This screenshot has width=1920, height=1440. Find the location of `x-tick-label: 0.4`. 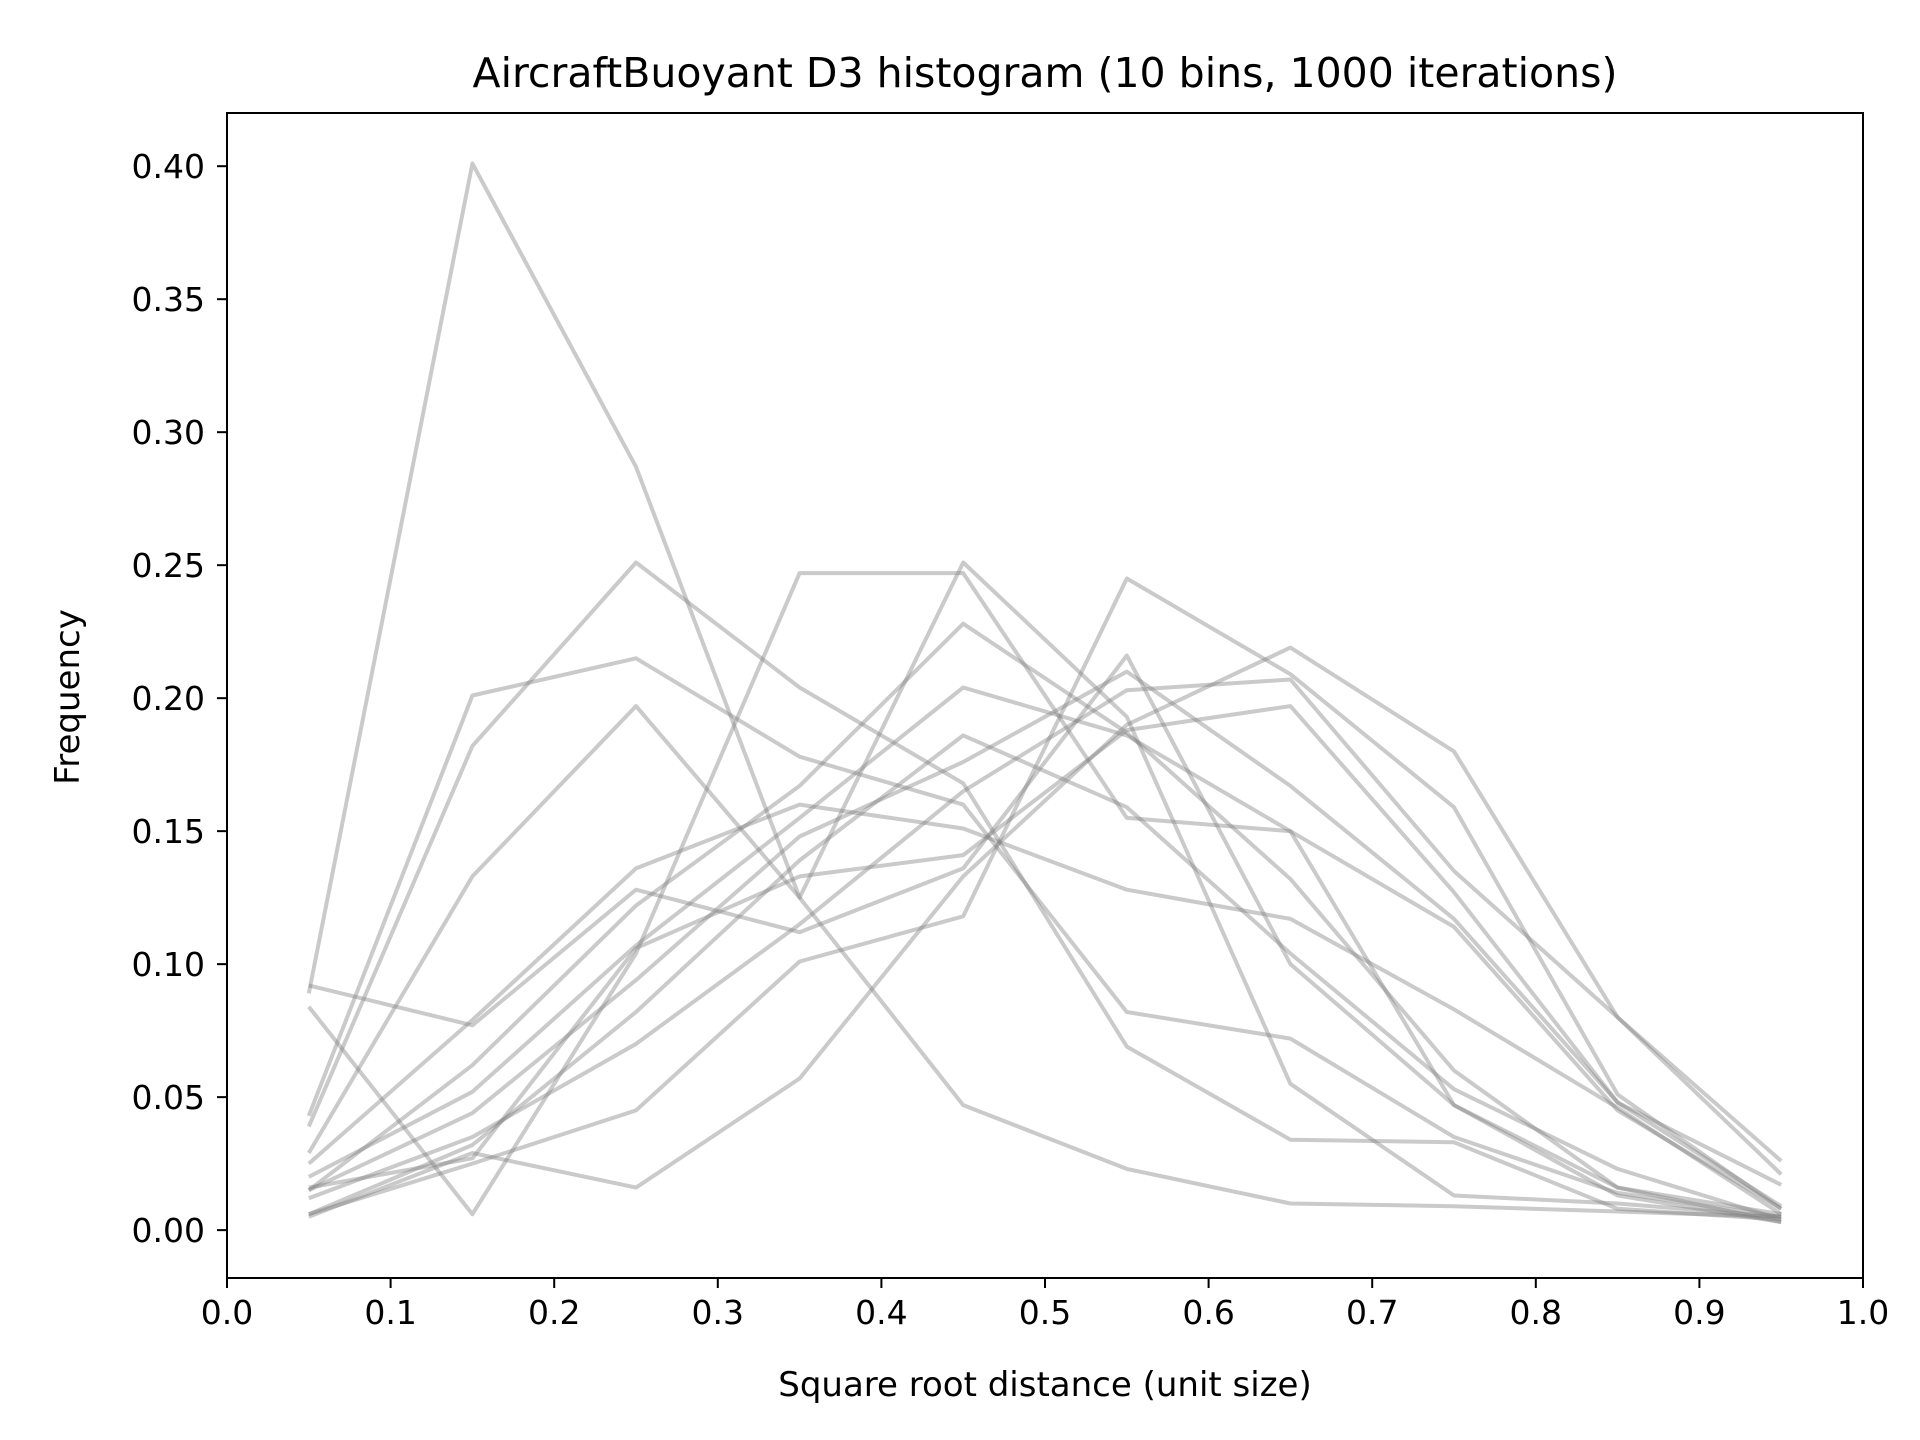

x-tick-label: 0.4 is located at coordinates (881, 1312).